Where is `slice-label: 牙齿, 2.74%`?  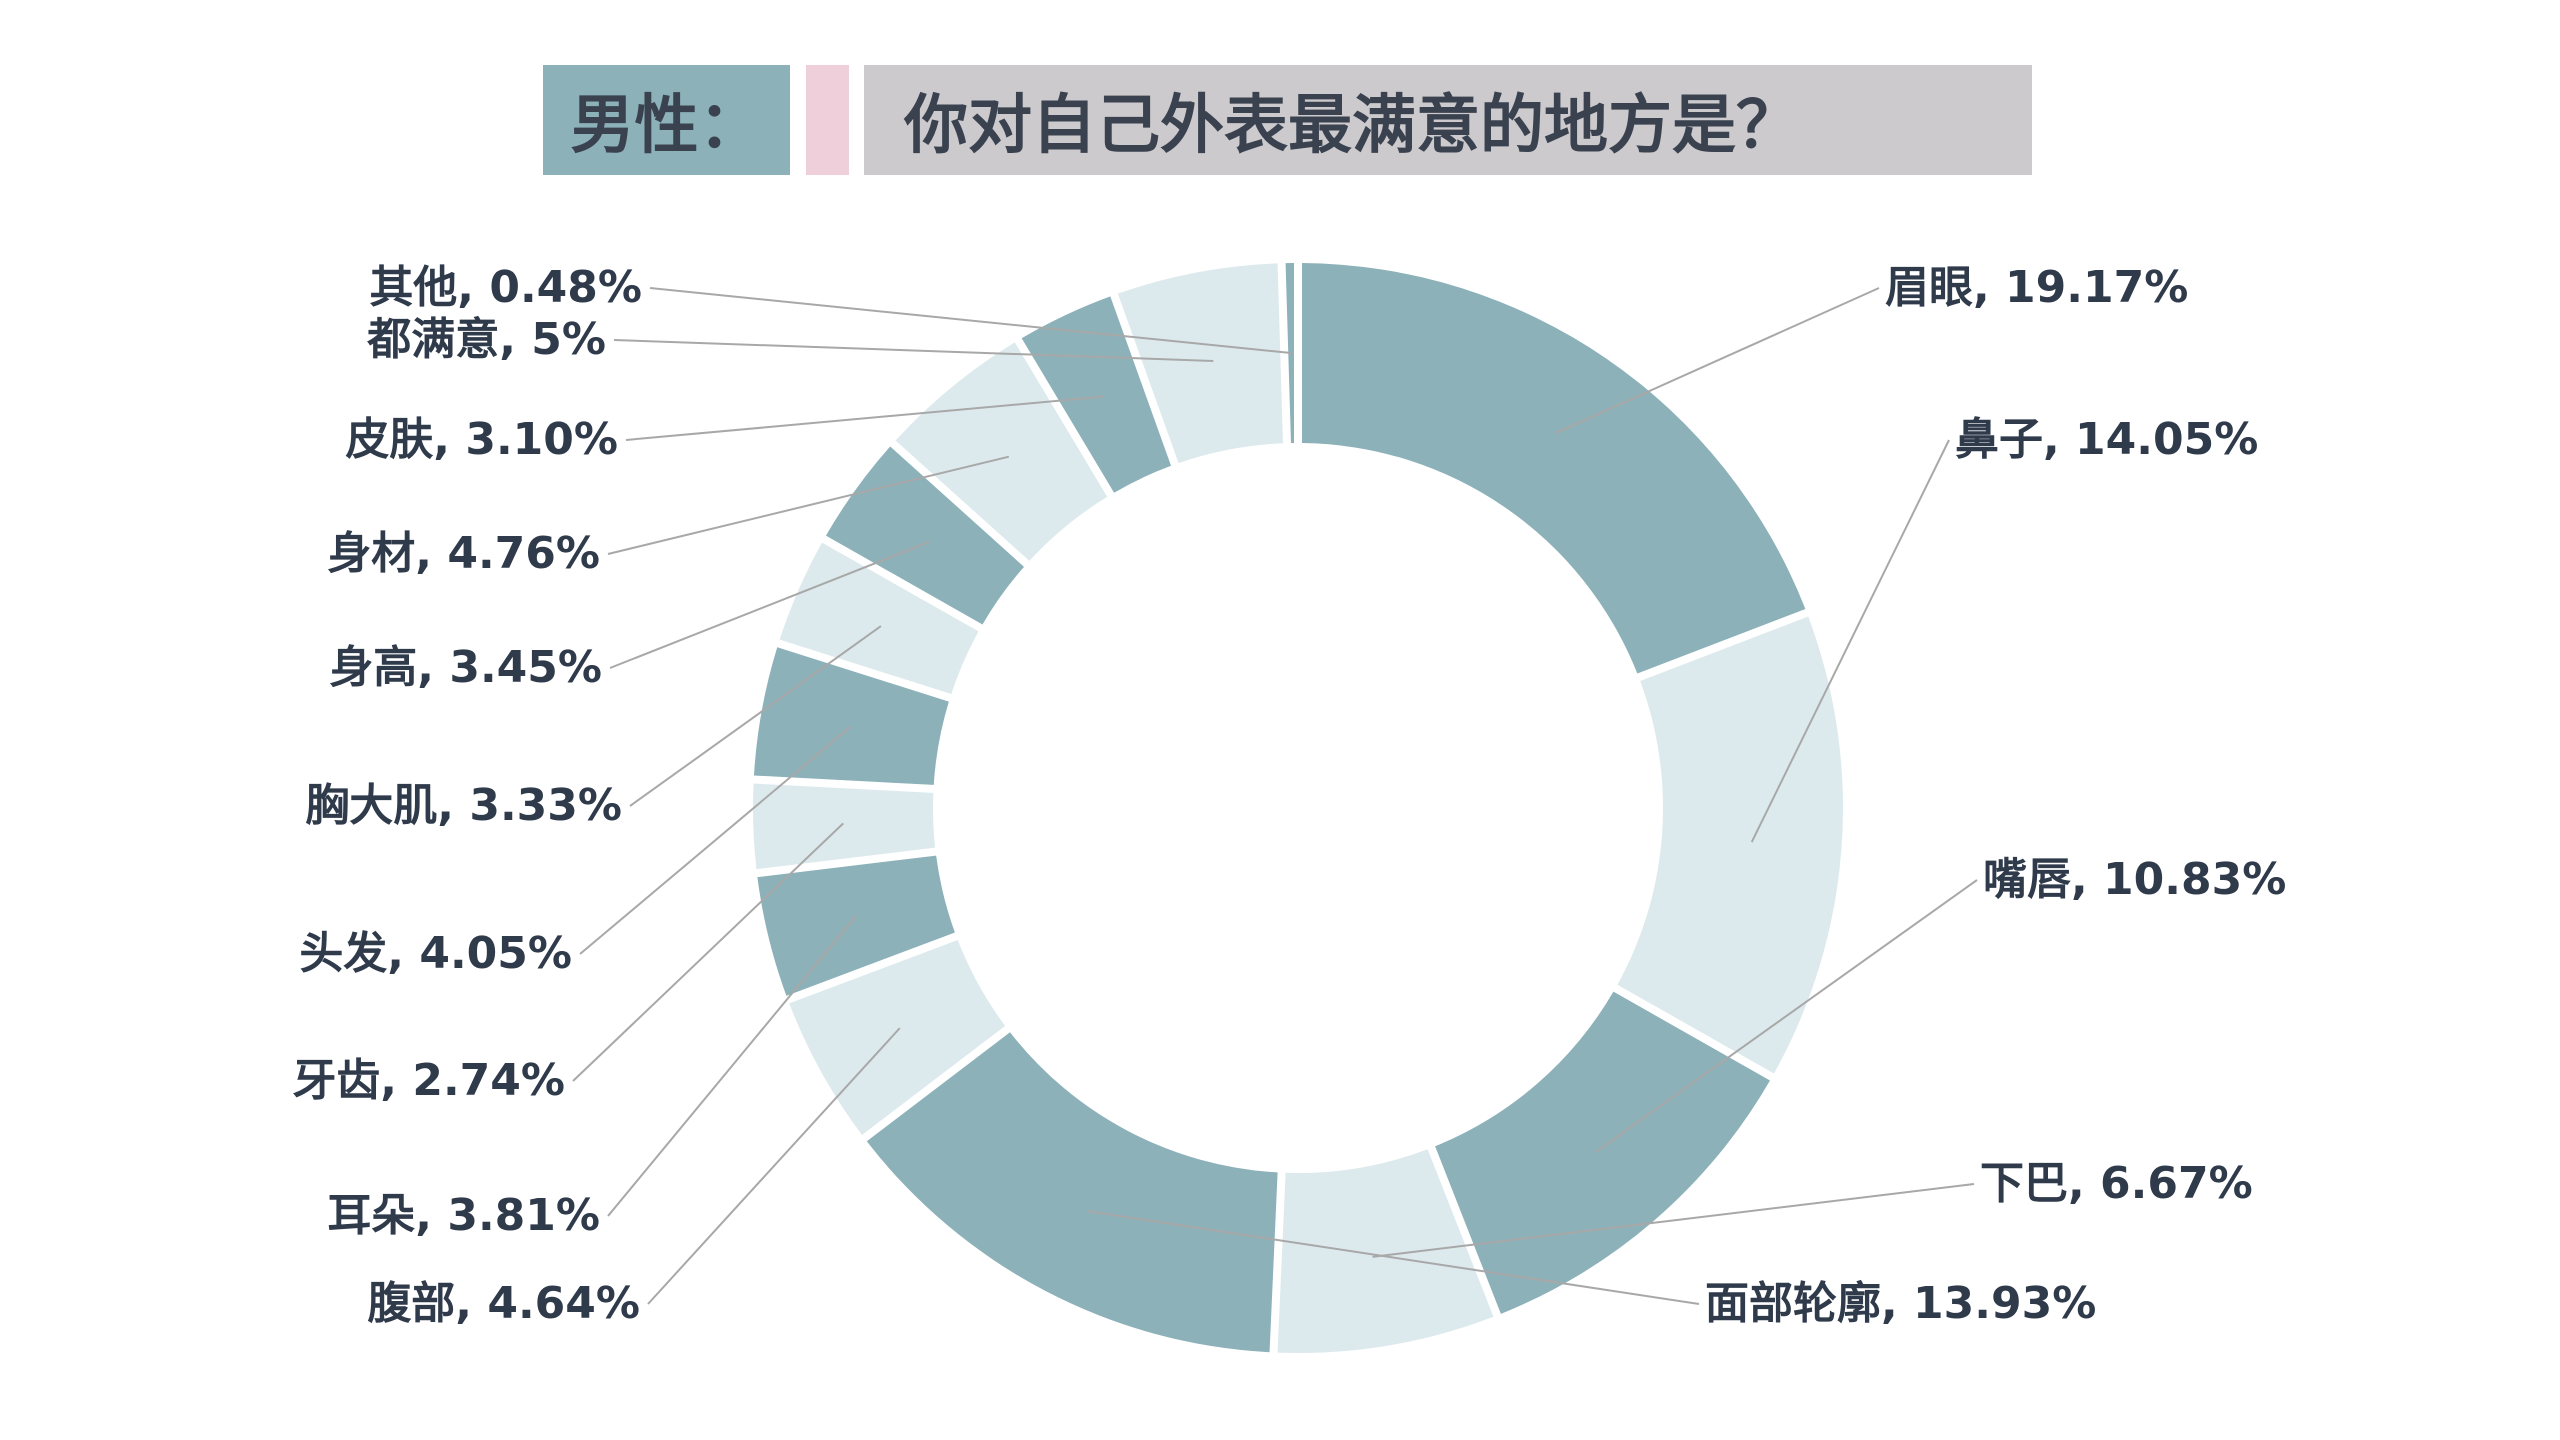
slice-label: 牙齿, 2.74% is located at coordinates (428, 1080).